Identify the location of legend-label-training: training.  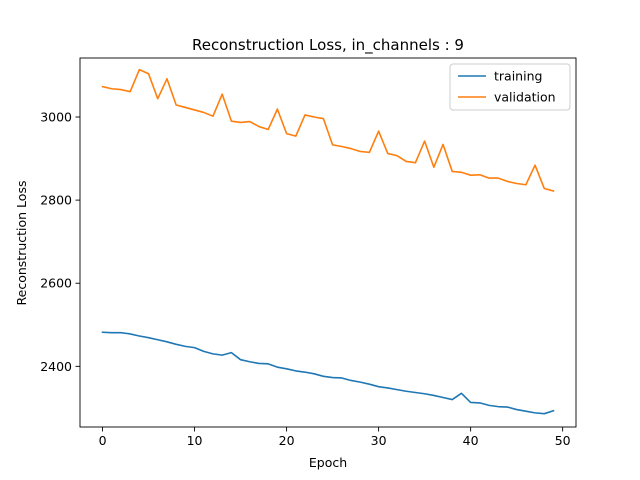
(518, 76).